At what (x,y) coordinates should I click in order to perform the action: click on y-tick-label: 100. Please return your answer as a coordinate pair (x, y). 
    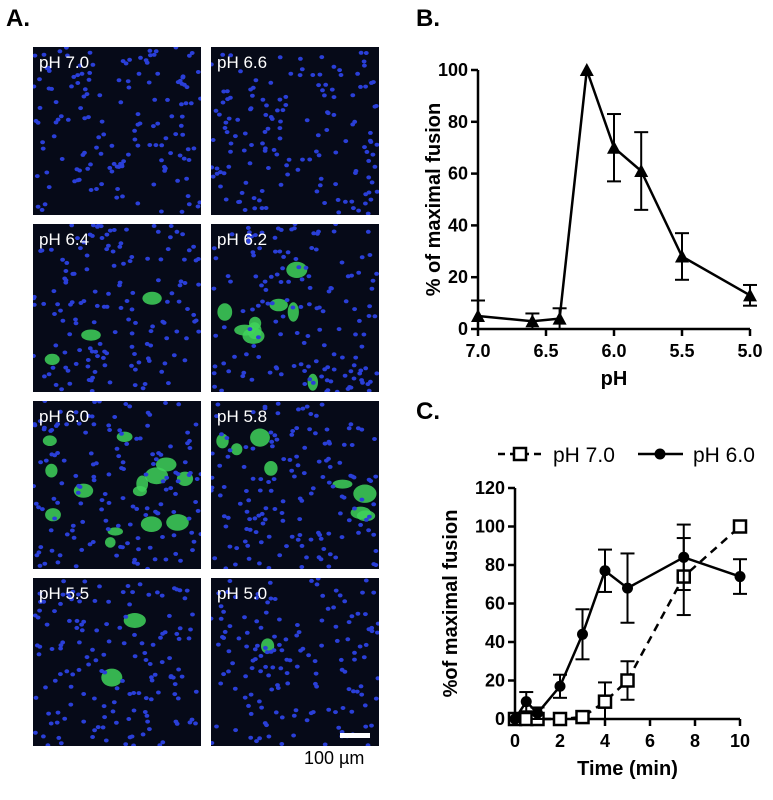
    Looking at the image, I should click on (490, 527).